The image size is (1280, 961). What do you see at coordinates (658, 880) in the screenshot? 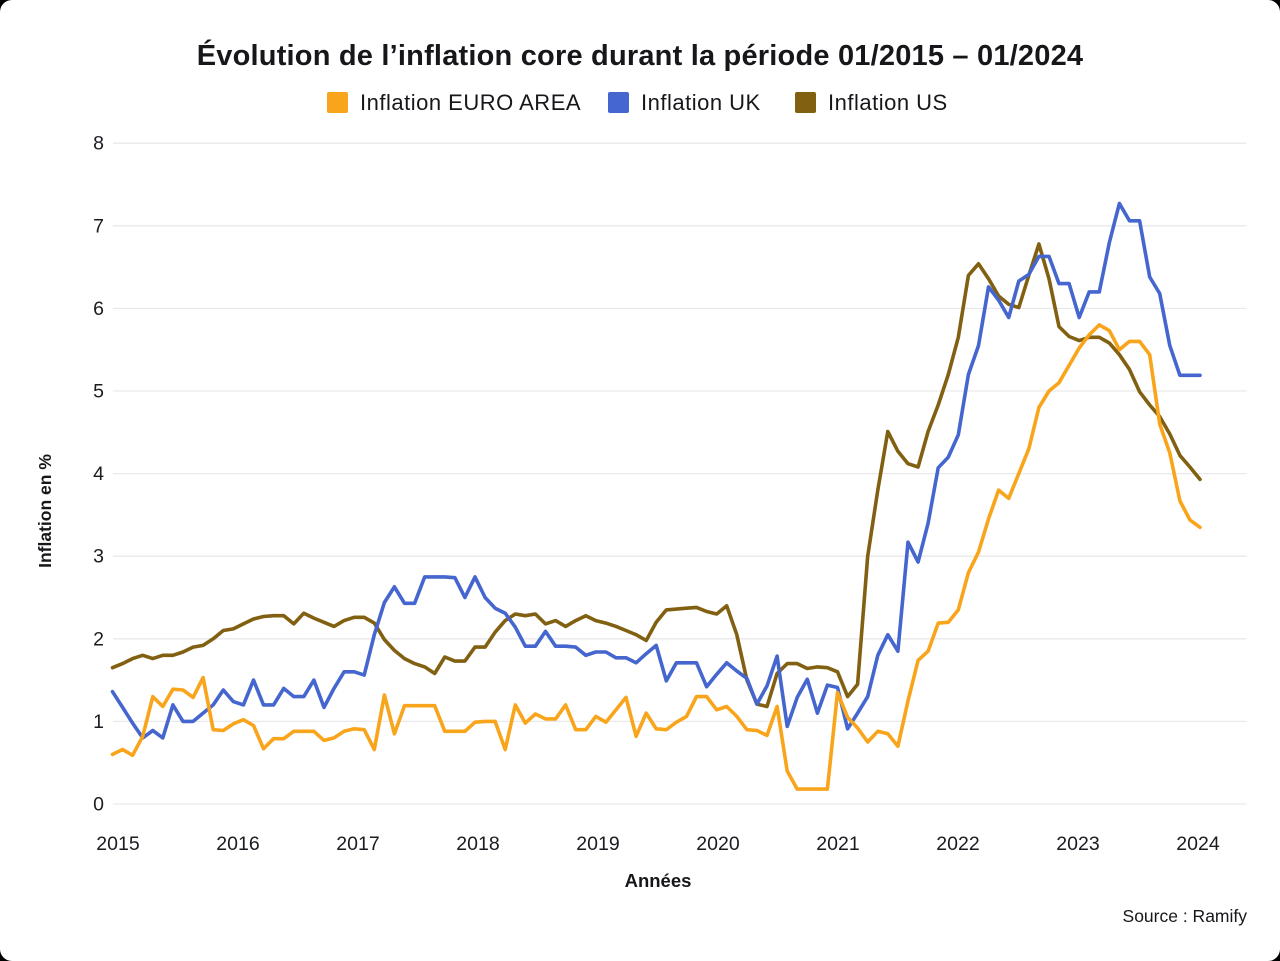
I see `svg-text: Années` at bounding box center [658, 880].